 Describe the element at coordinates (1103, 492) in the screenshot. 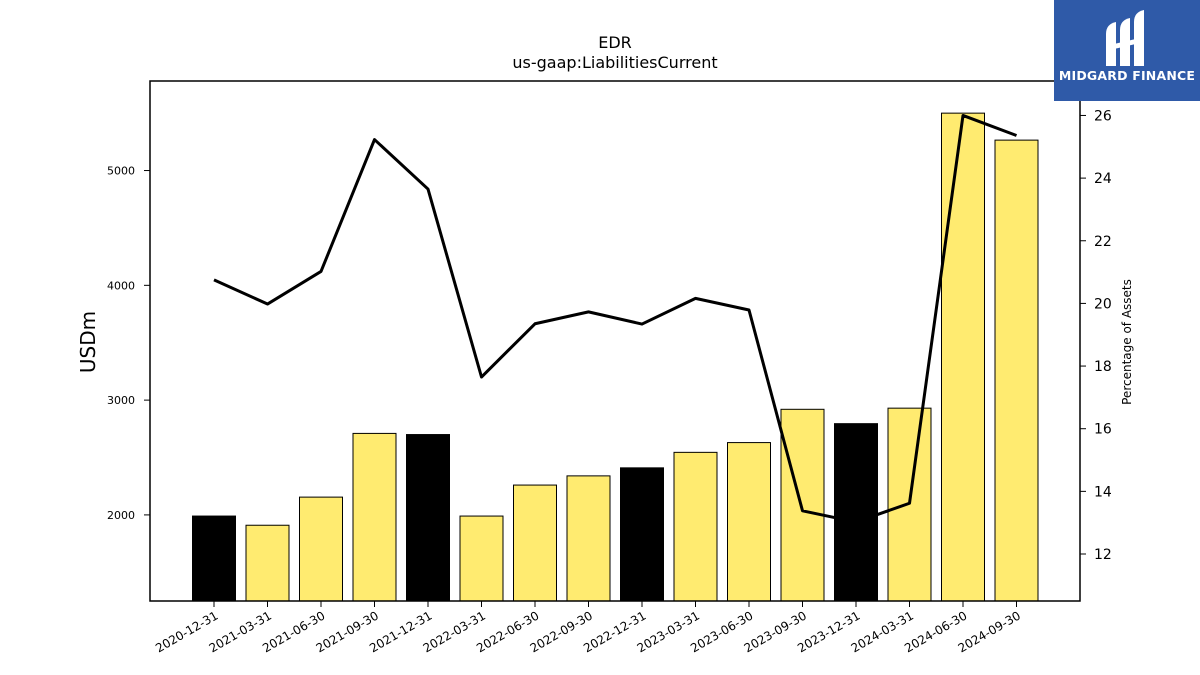

I see `y2-tick-label: 14` at that location.